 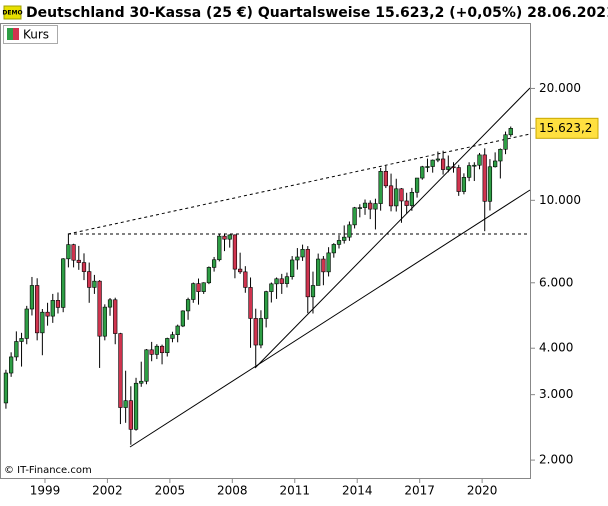 What do you see at coordinates (556, 348) in the screenshot?
I see `y-tick-label: 4.000` at bounding box center [556, 348].